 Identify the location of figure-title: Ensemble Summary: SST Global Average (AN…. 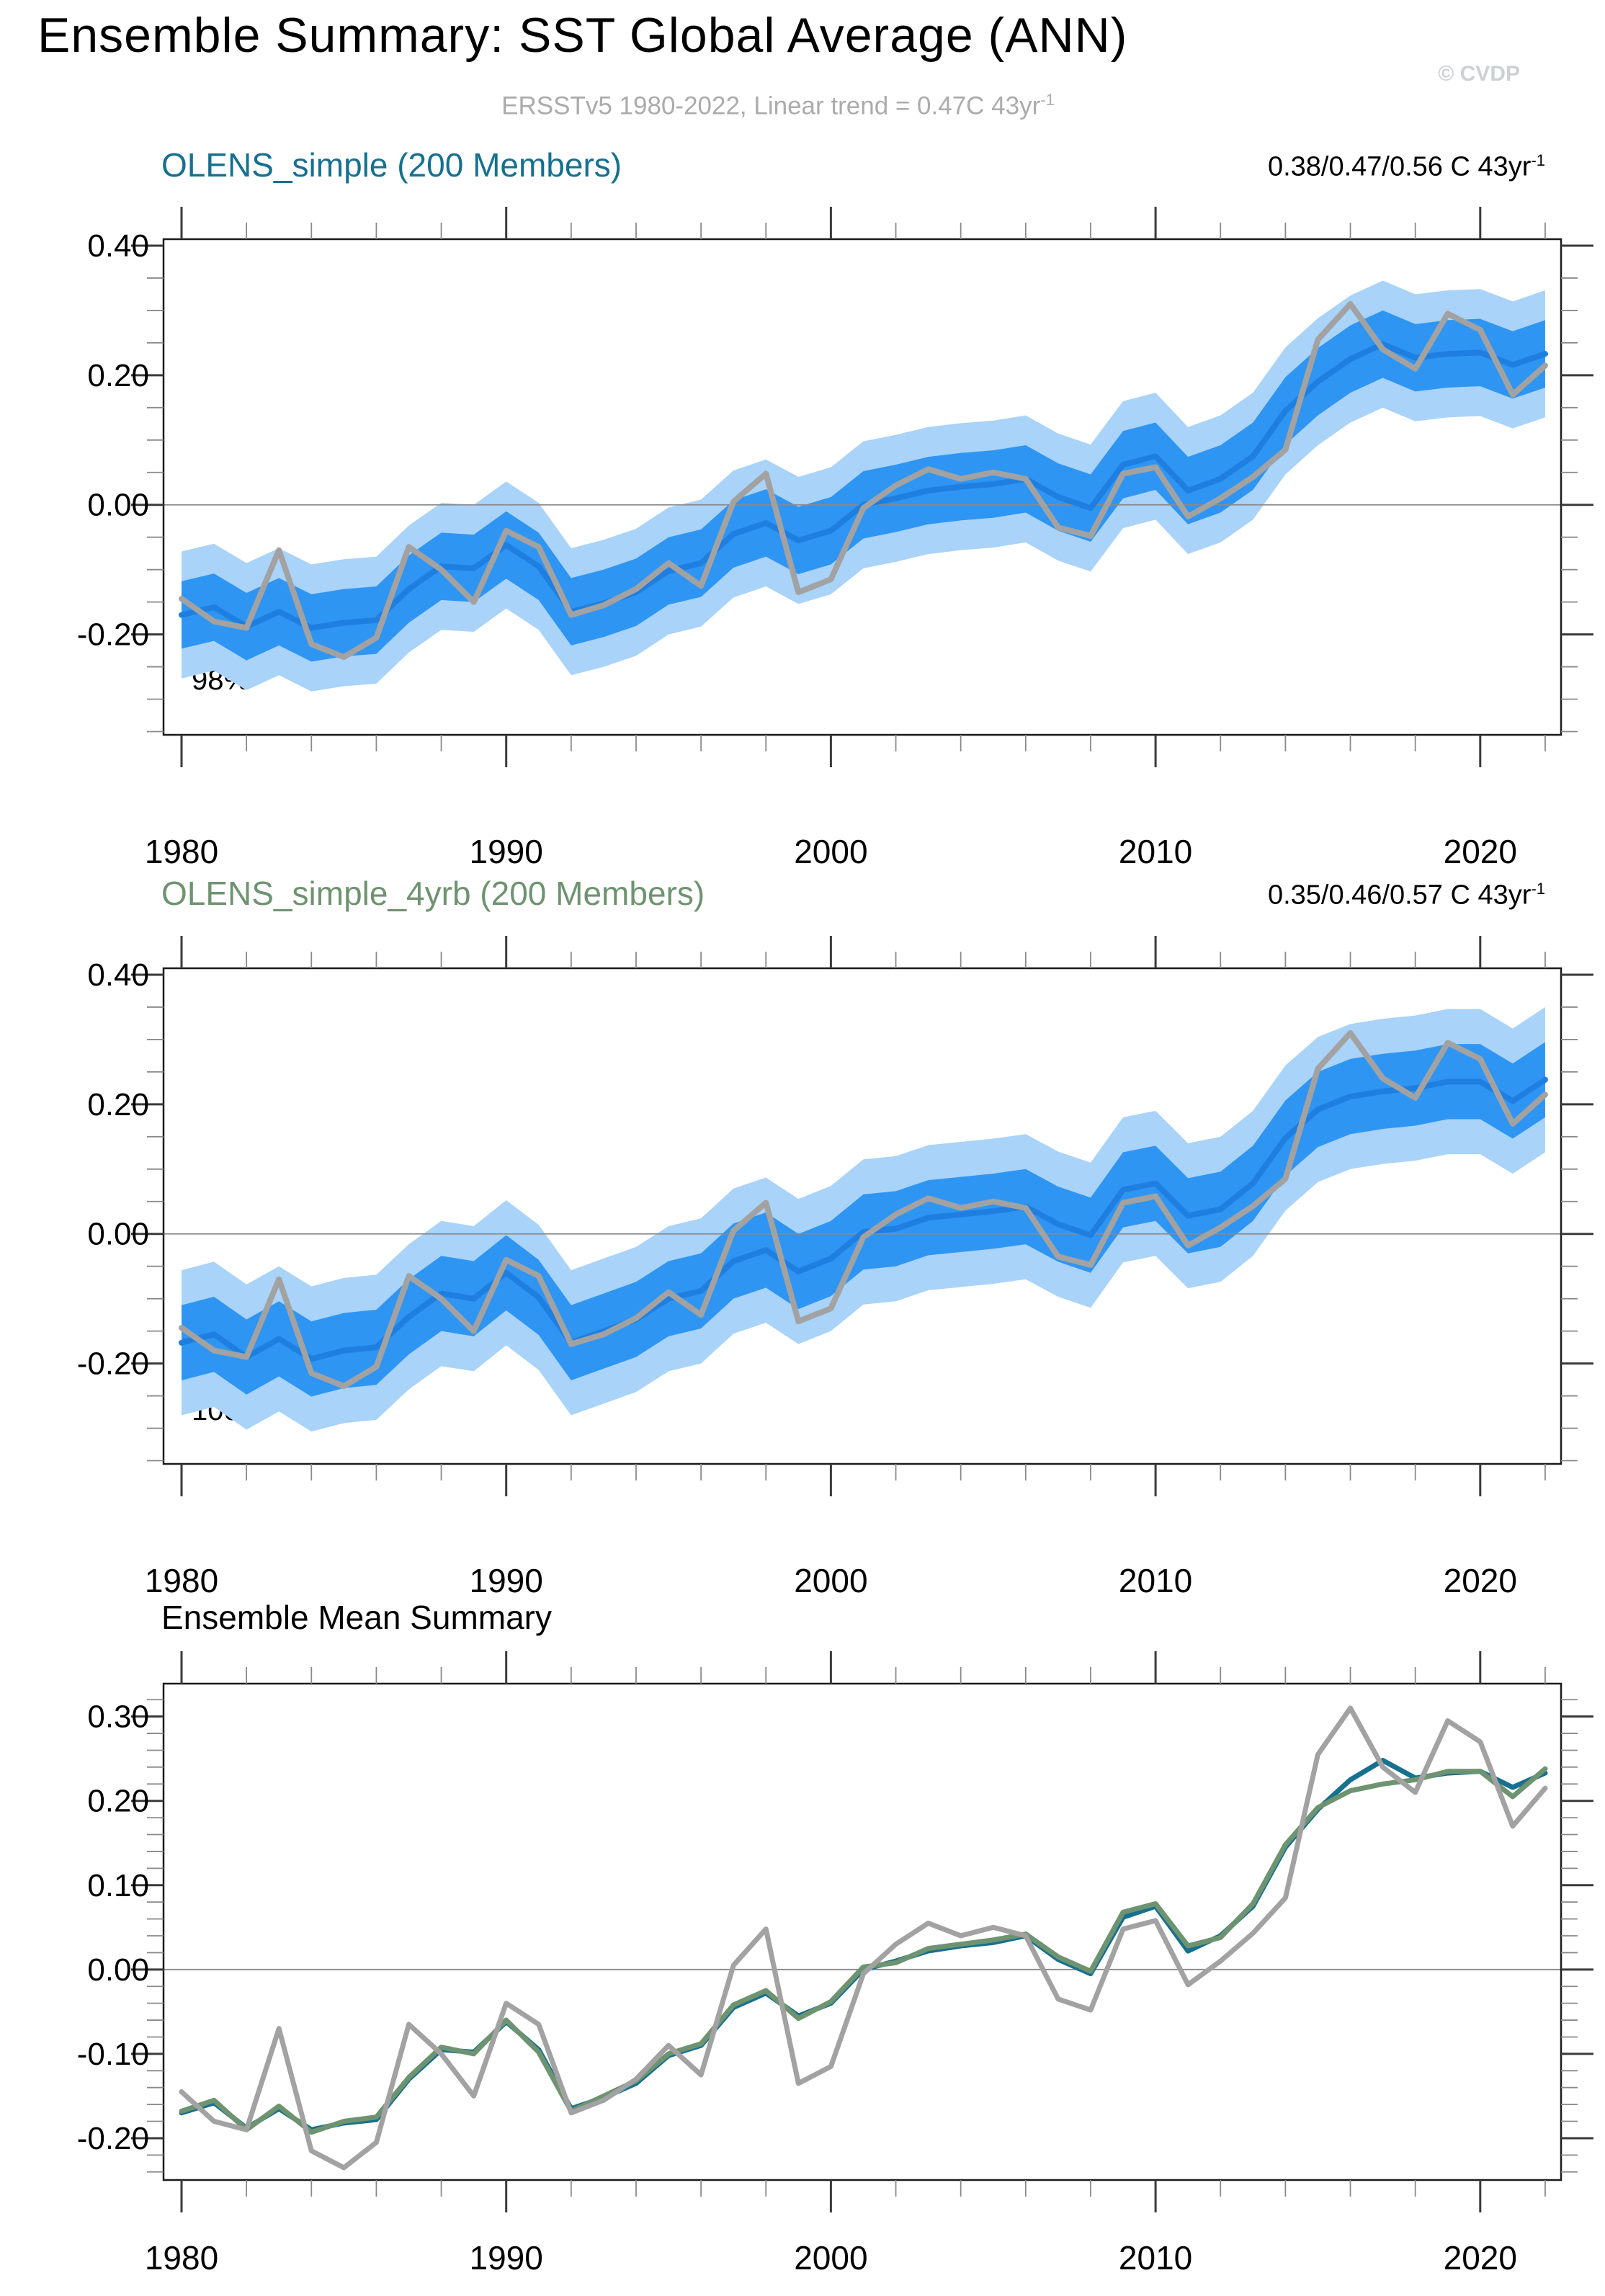
(583, 35).